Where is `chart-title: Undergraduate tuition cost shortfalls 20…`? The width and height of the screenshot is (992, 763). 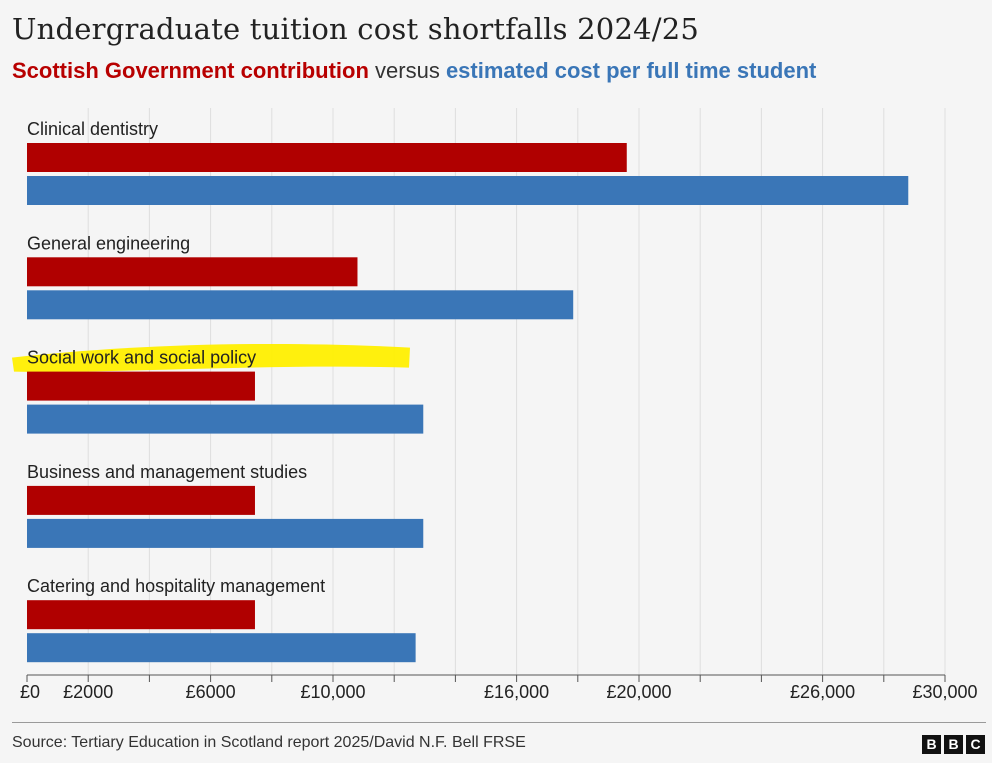
chart-title: Undergraduate tuition cost shortfalls 20… is located at coordinates (356, 29).